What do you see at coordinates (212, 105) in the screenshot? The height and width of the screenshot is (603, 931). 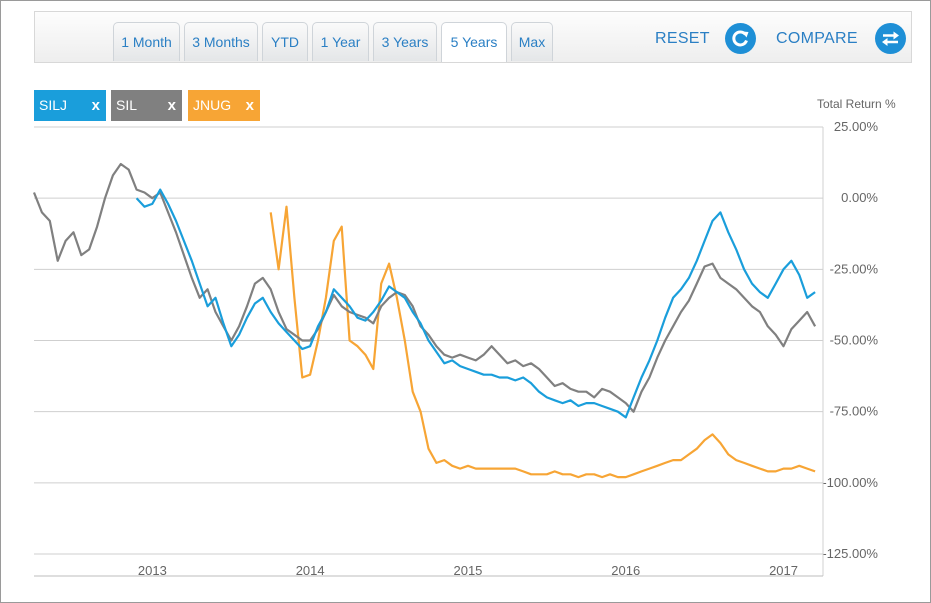 I see `chip-jnug-label: JNUG` at bounding box center [212, 105].